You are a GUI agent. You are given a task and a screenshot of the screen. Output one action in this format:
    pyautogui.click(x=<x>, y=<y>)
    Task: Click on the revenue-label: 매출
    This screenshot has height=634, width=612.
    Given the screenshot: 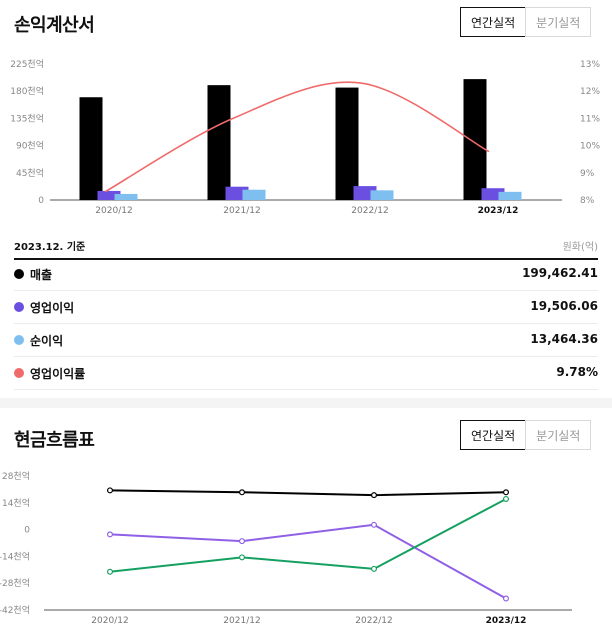 What is the action you would take?
    pyautogui.click(x=41, y=275)
    